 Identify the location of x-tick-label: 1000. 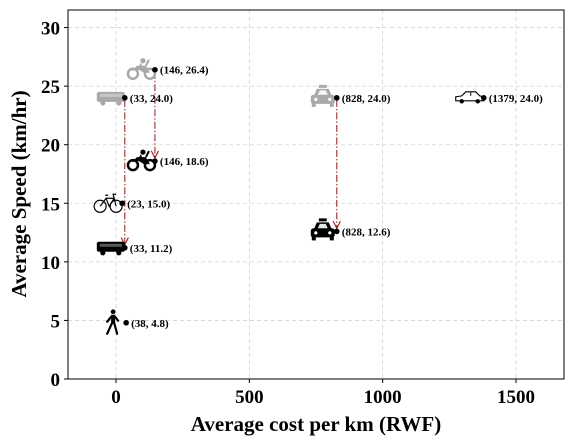
(383, 397).